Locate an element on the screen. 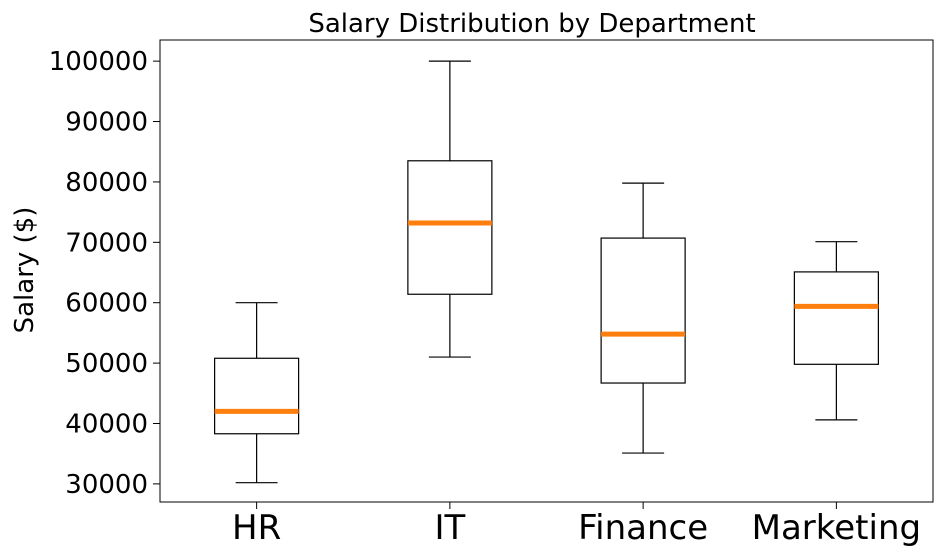 The height and width of the screenshot is (555, 944). y-axis-label: Salary ($) is located at coordinates (25, 270).